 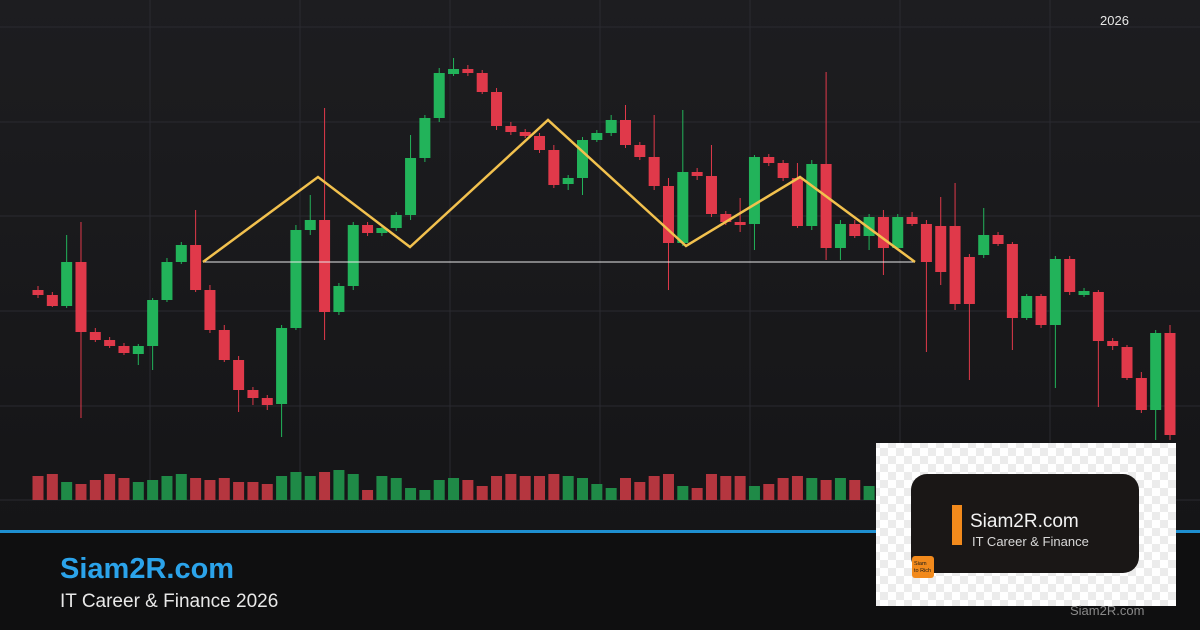 I want to click on logo-subtitle: IT Career & Finance, so click(x=1030, y=541).